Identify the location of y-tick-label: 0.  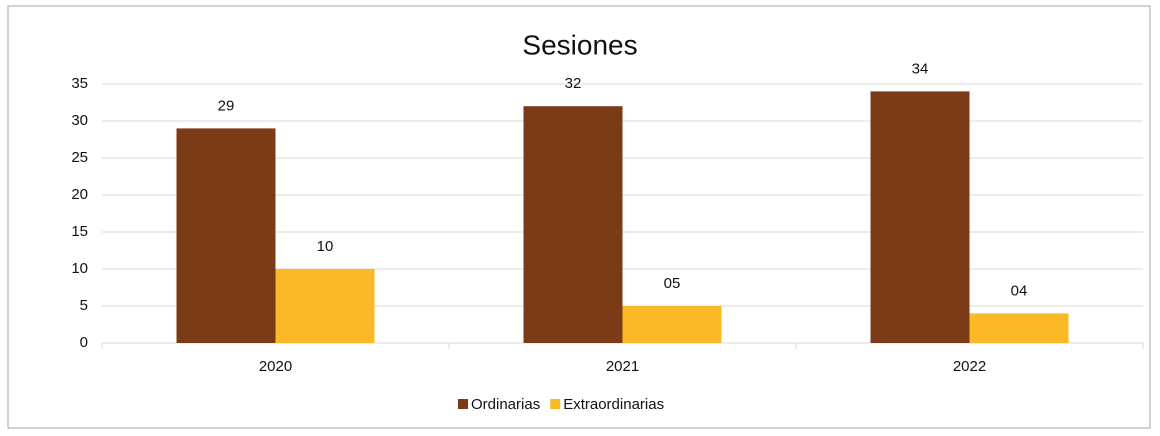
(84, 342).